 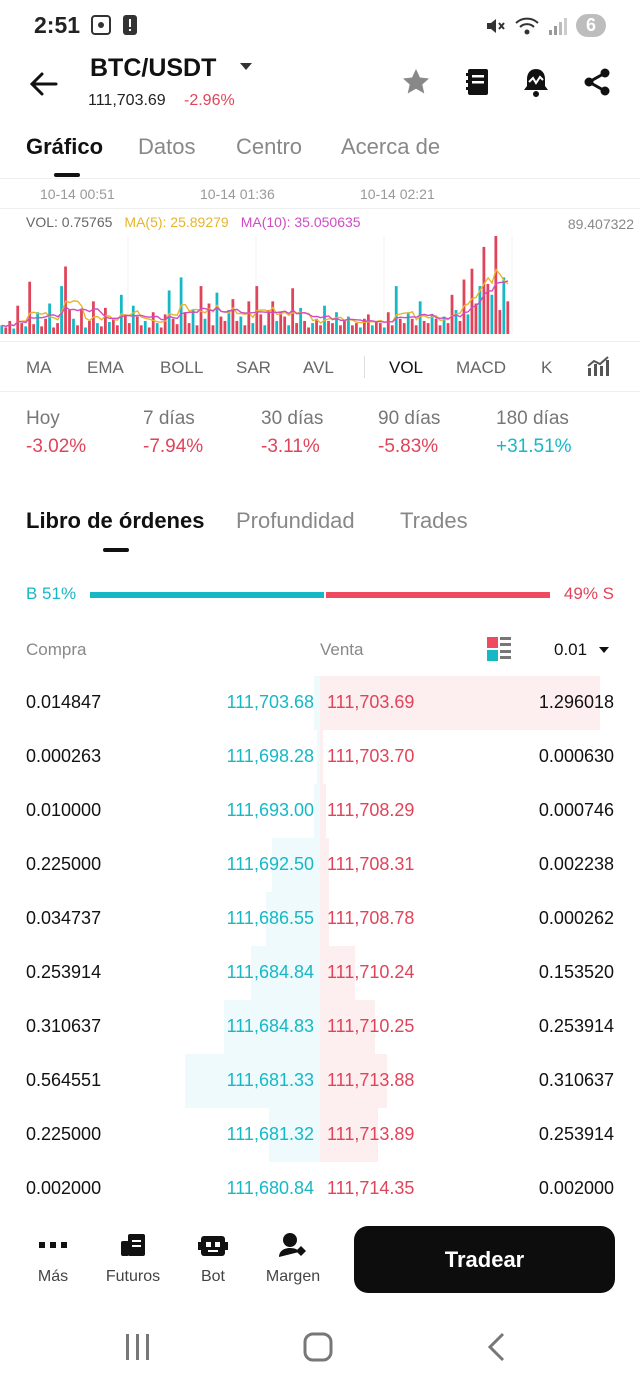 What do you see at coordinates (484, 1259) in the screenshot?
I see `trade-button: Tradear` at bounding box center [484, 1259].